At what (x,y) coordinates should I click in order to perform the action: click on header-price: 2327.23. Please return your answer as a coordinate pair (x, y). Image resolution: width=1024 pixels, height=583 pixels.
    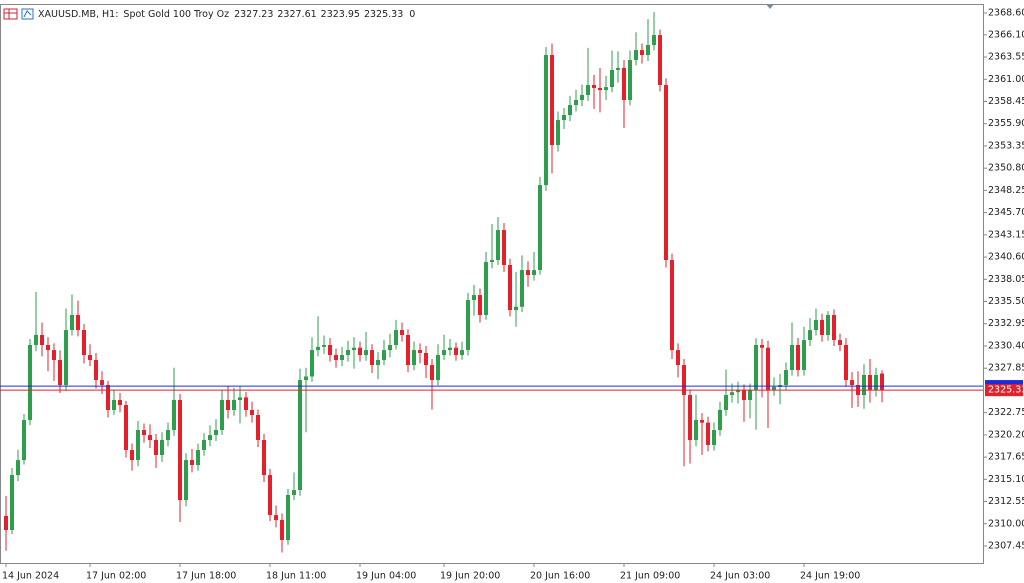
    Looking at the image, I should click on (253, 14).